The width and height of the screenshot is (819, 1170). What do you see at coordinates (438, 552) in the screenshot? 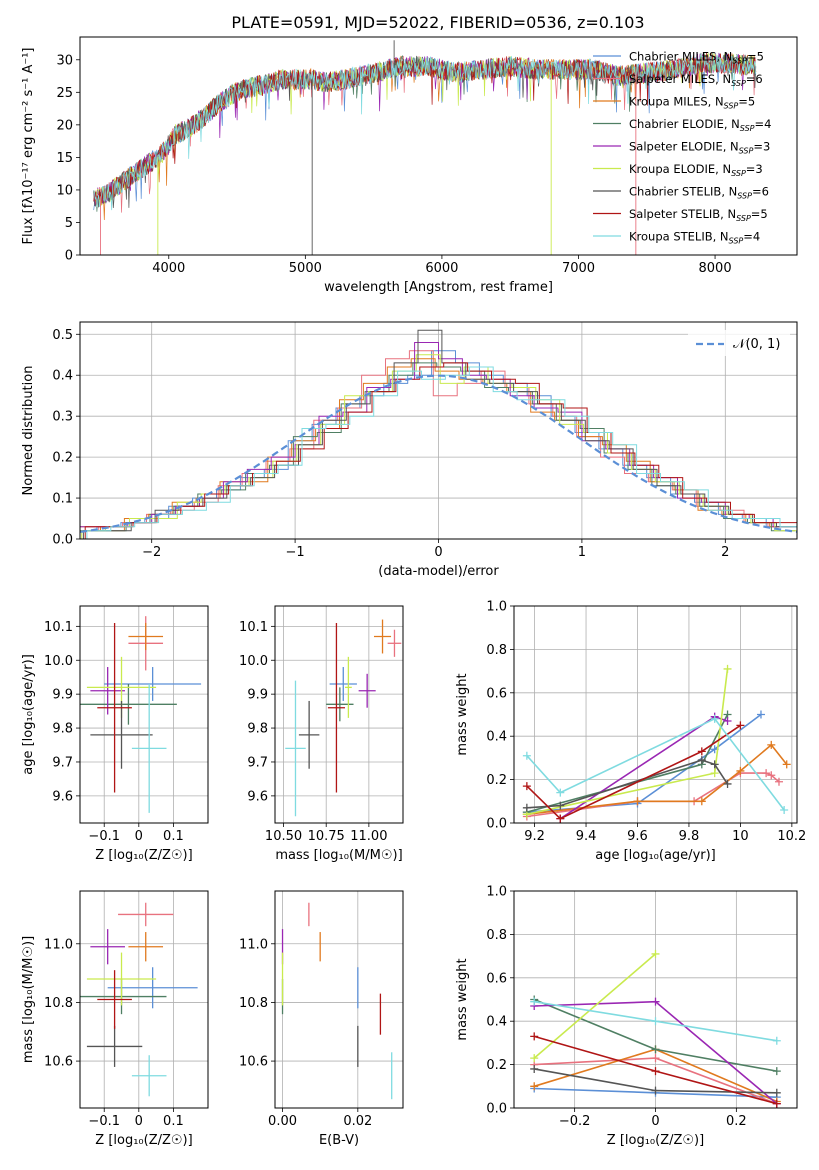
I see `residuals-xtick-label: 0` at bounding box center [438, 552].